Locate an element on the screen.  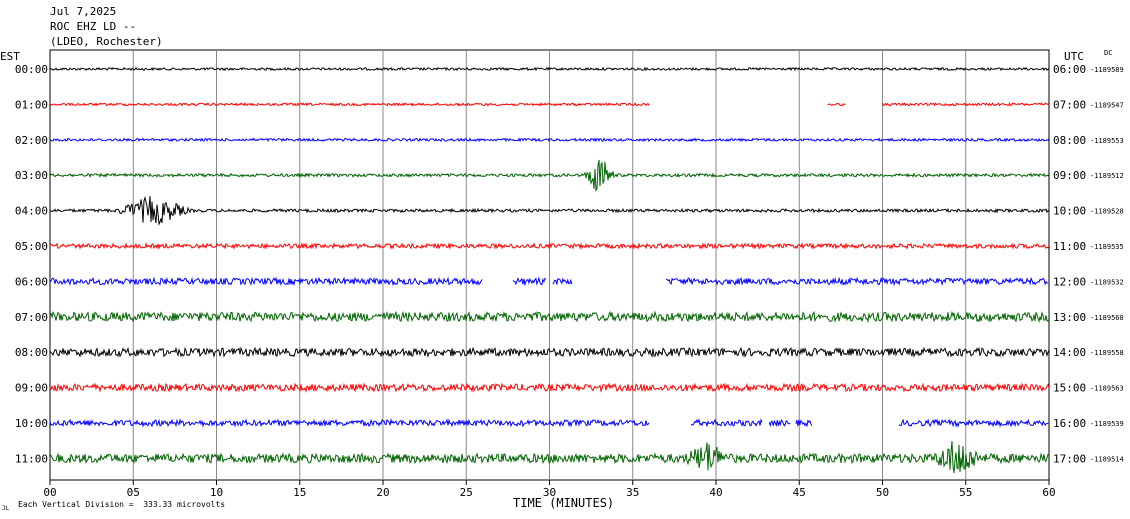
x-tick-label: 00 is located at coordinates (49, 492).